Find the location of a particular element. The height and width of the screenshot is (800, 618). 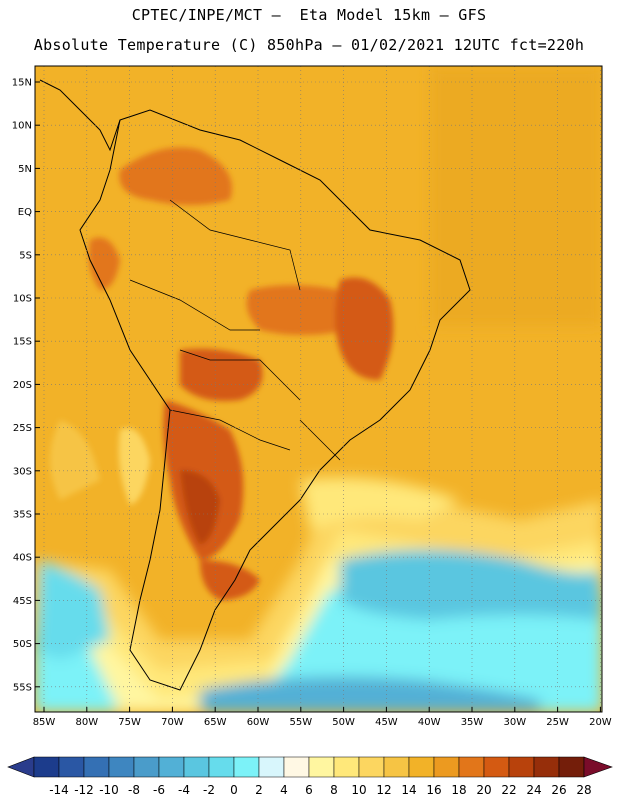

lon-label: 80W is located at coordinates (86, 722).